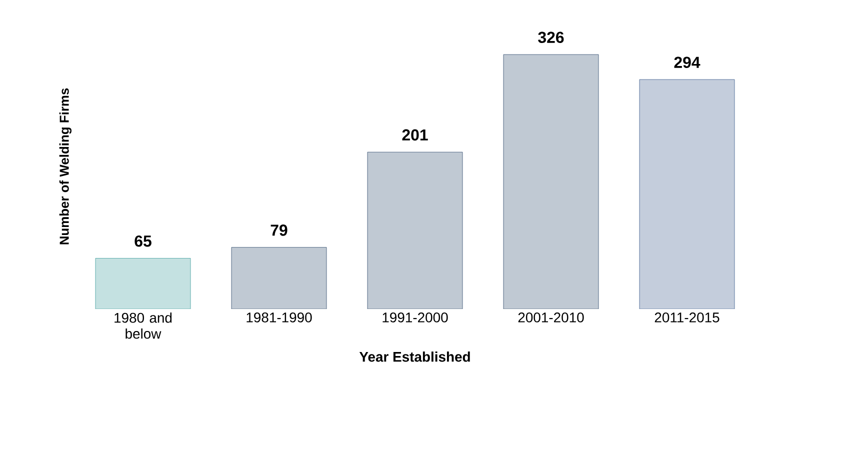  I want to click on data-label: 65, so click(143, 241).